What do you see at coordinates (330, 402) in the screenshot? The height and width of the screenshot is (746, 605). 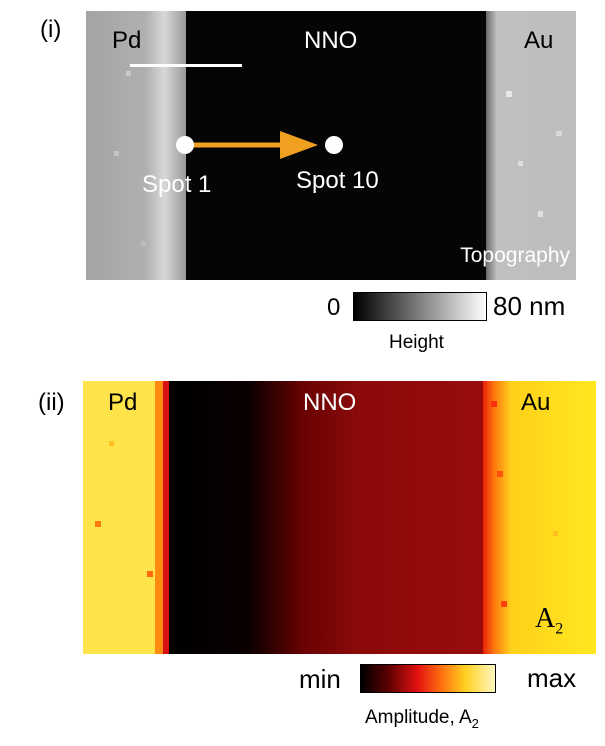 I see `region-label-nno-ii: NNO` at bounding box center [330, 402].